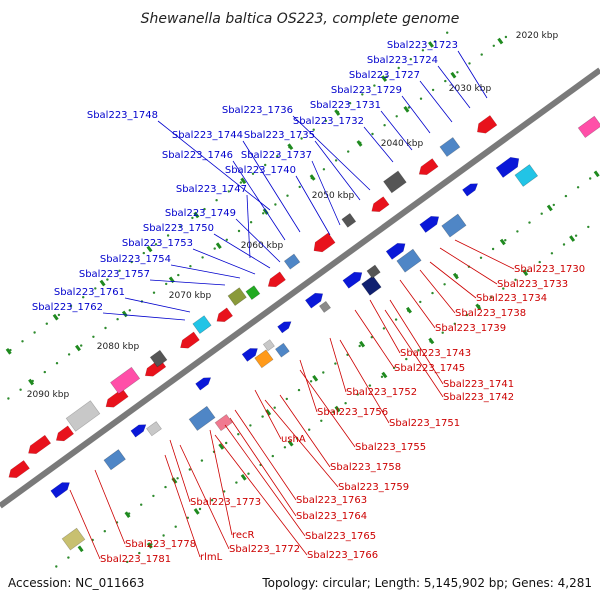 Image resolution: width=600 pixels, height=600 pixels. What do you see at coordinates (211, 557) in the screenshot?
I see `gene-label-reverse: rlmL` at bounding box center [211, 557].